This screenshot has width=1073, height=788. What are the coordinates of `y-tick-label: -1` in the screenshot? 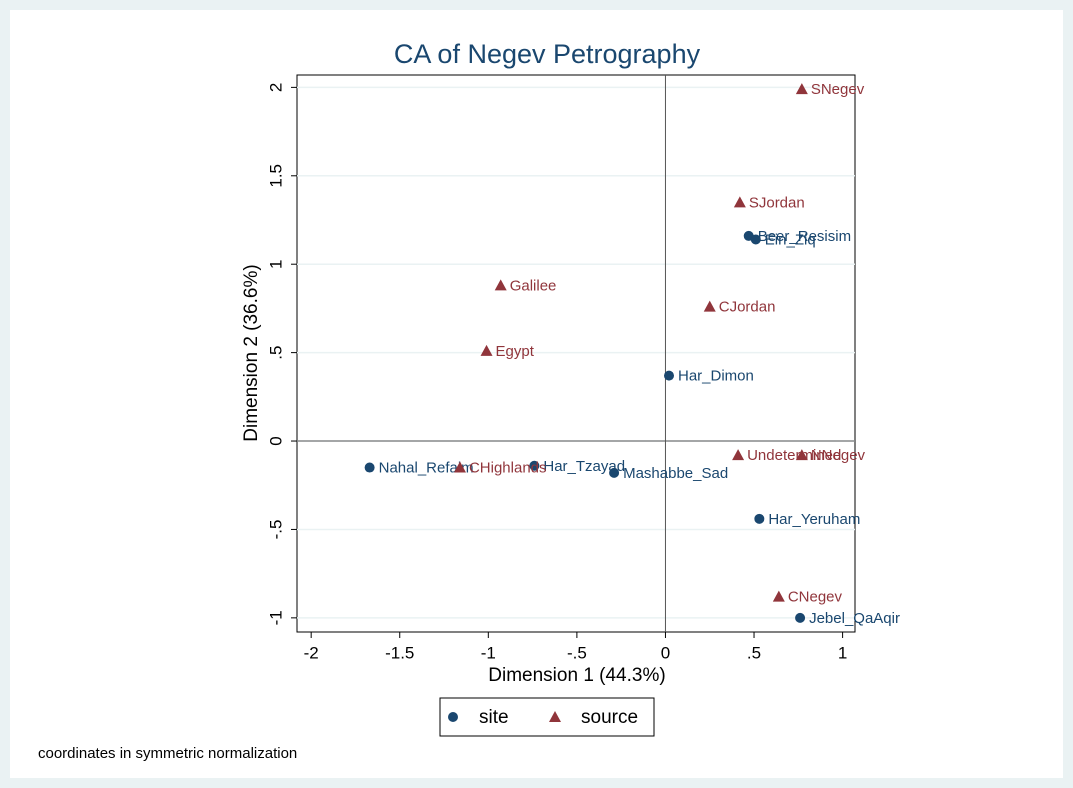 It's located at (275, 617).